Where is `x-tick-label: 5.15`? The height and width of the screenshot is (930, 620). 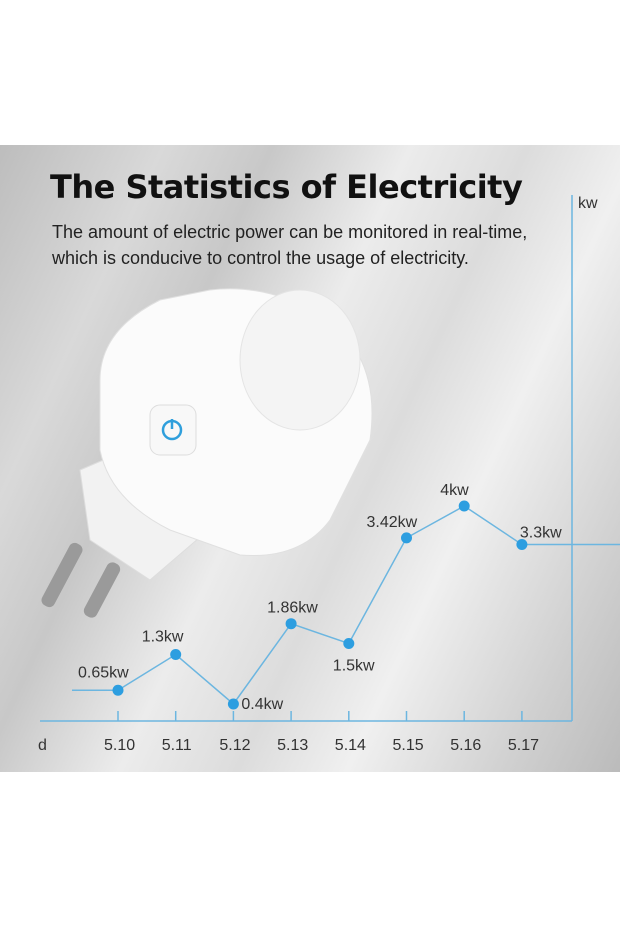
x-tick-label: 5.15 is located at coordinates (408, 745).